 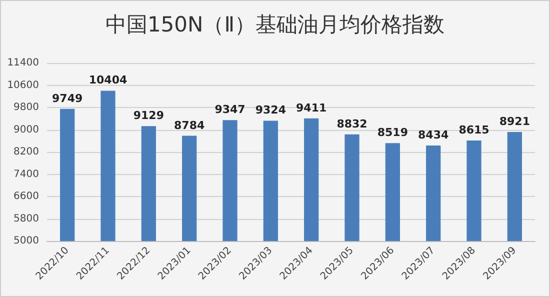 What do you see at coordinates (270, 110) in the screenshot?
I see `data-label: 9324` at bounding box center [270, 110].